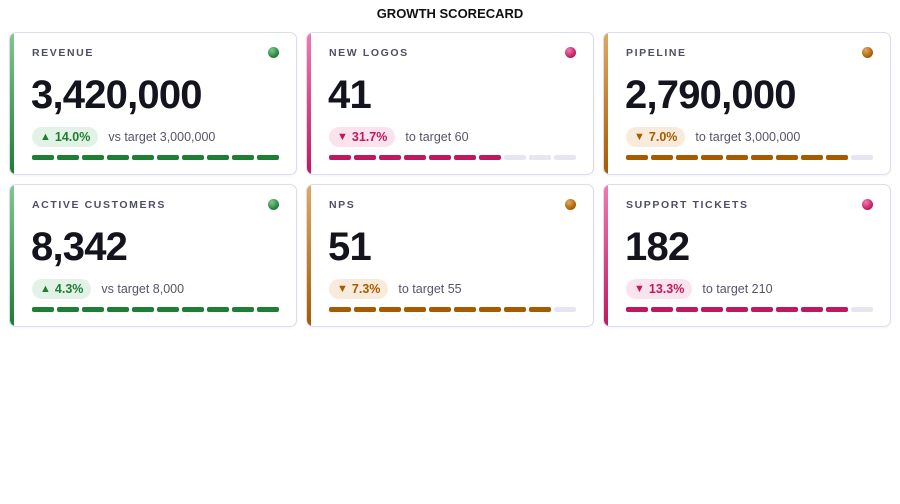 The height and width of the screenshot is (504, 900). Describe the element at coordinates (657, 247) in the screenshot. I see `kpi-value: 182` at that location.